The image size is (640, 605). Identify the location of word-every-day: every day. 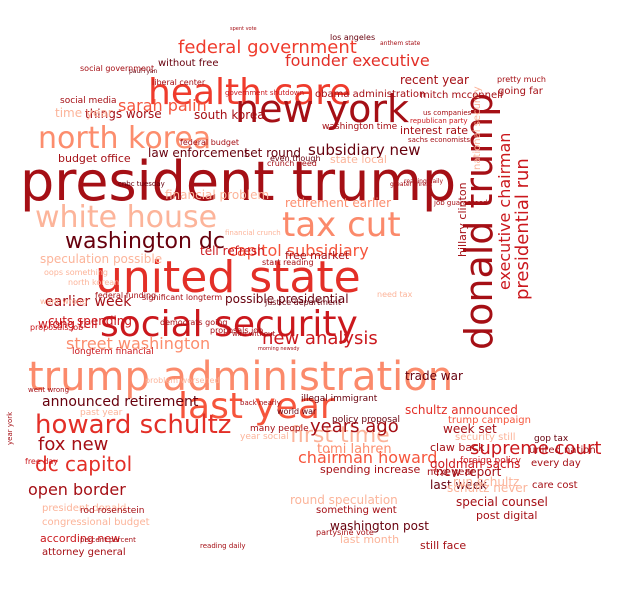
(556, 463).